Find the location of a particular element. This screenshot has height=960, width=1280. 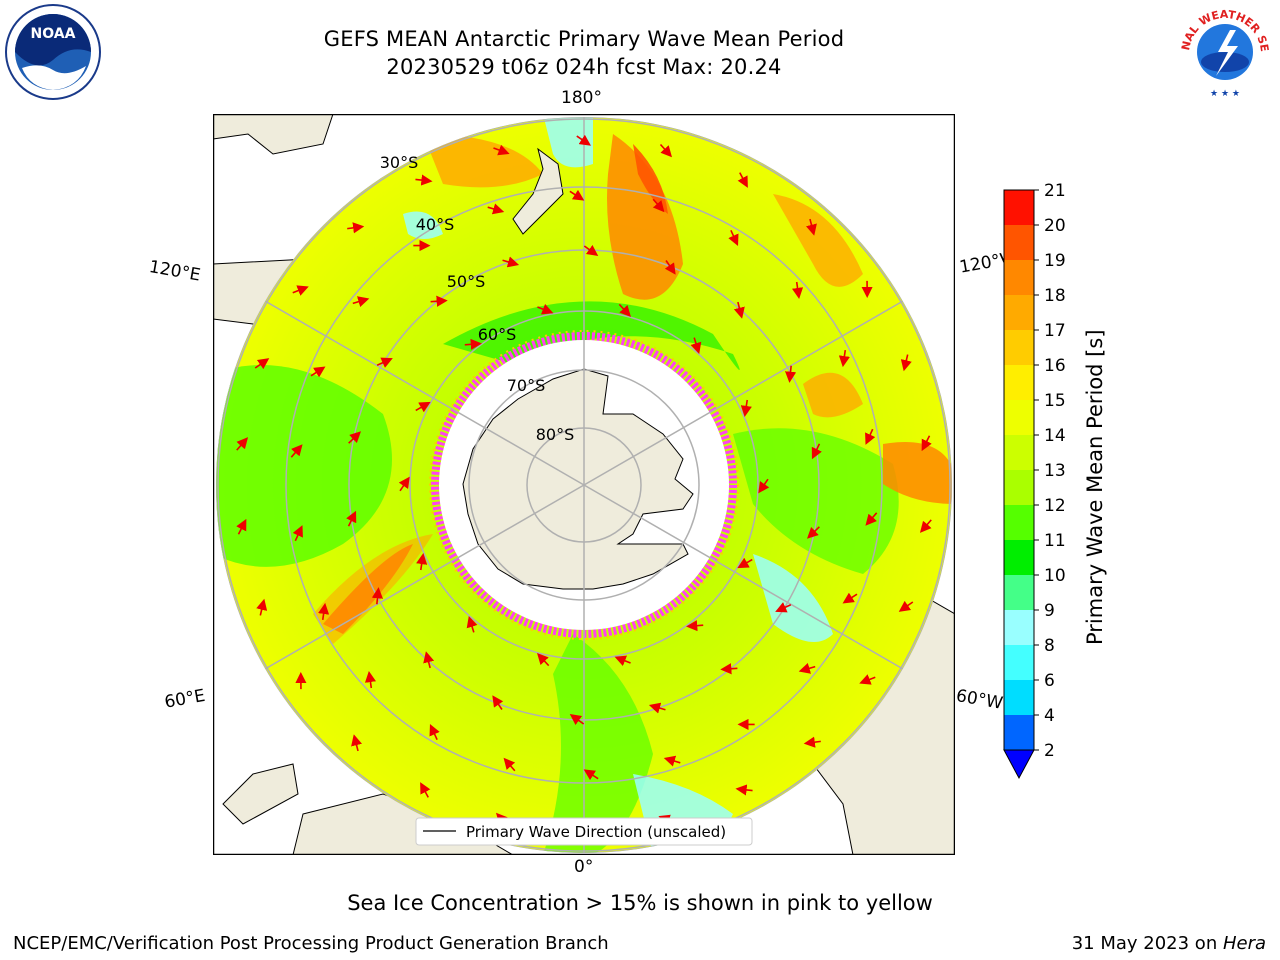

host-name: Hera is located at coordinates (1244, 943).